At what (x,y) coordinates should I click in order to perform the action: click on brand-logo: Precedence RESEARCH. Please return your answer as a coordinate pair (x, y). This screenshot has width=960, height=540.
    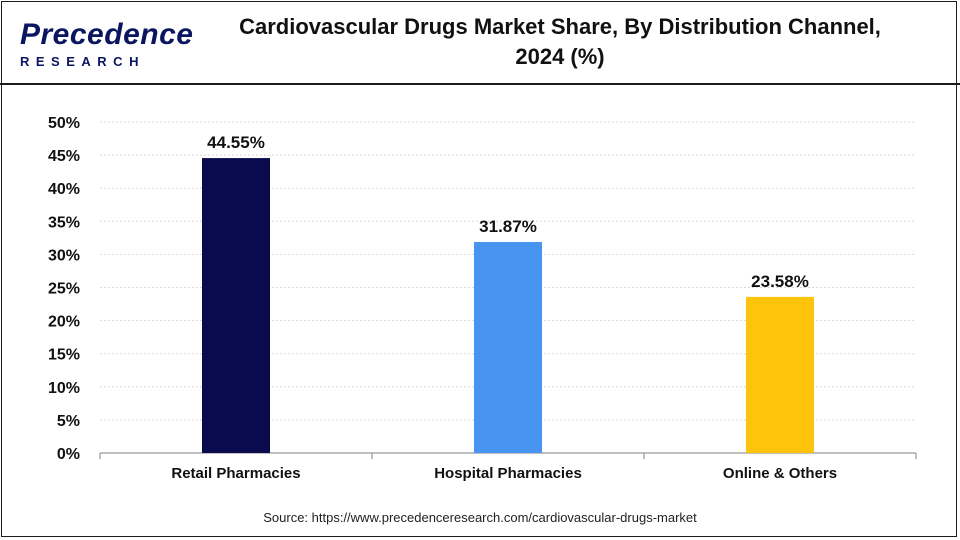
    Looking at the image, I should click on (104, 41).